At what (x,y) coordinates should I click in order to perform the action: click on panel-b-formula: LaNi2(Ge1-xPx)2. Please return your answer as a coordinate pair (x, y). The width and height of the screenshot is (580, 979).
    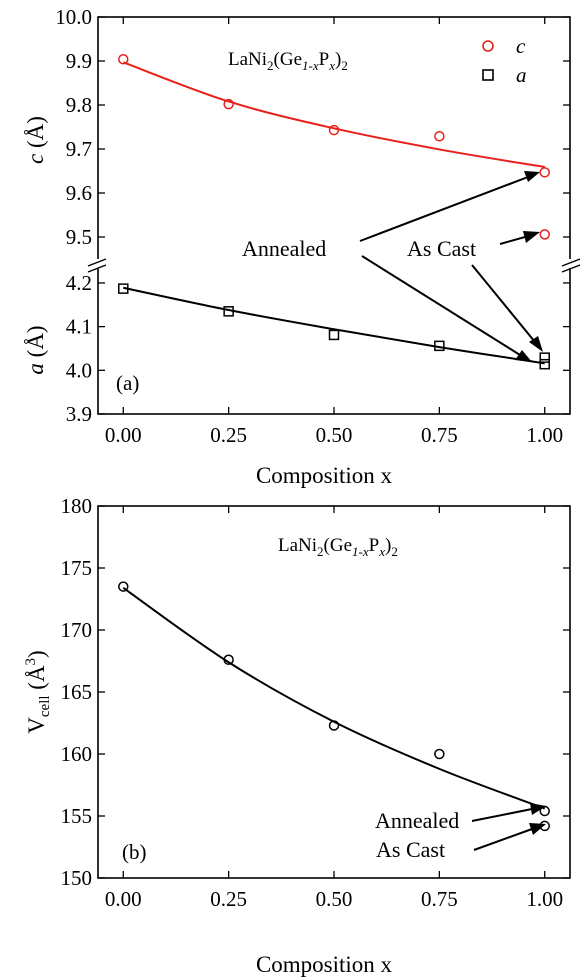
    Looking at the image, I should click on (338, 547).